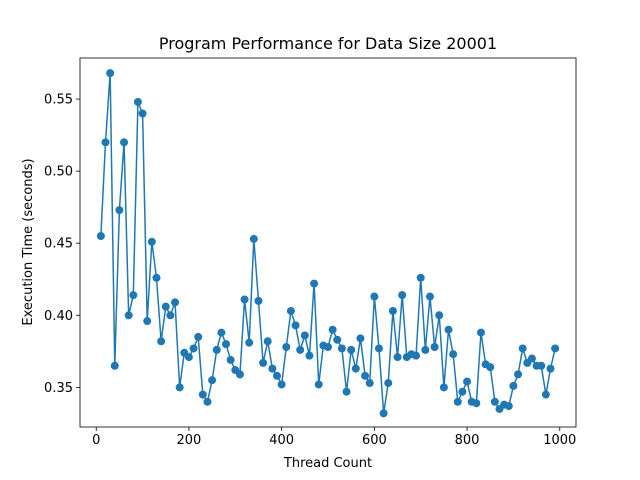 The image size is (640, 480). What do you see at coordinates (374, 440) in the screenshot?
I see `x-tick-label: 600` at bounding box center [374, 440].